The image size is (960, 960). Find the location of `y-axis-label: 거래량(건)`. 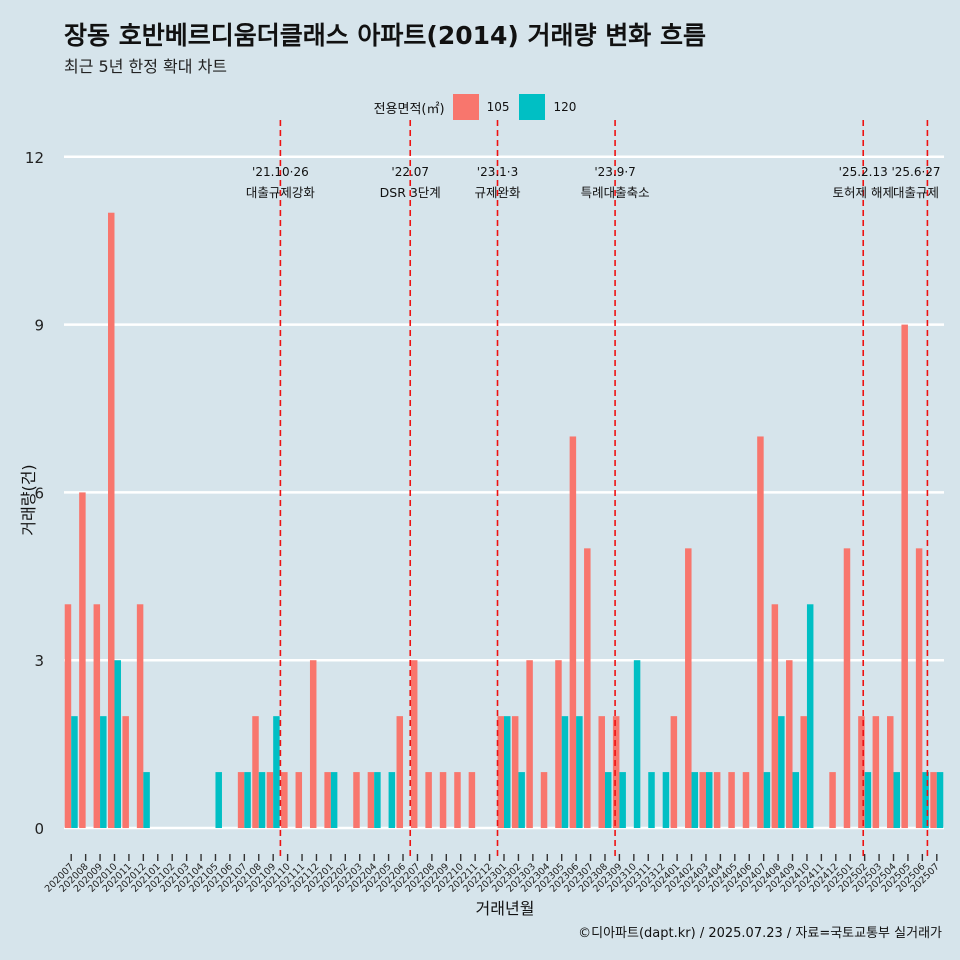

y-axis-label: 거래량(건) is located at coordinates (28, 499).